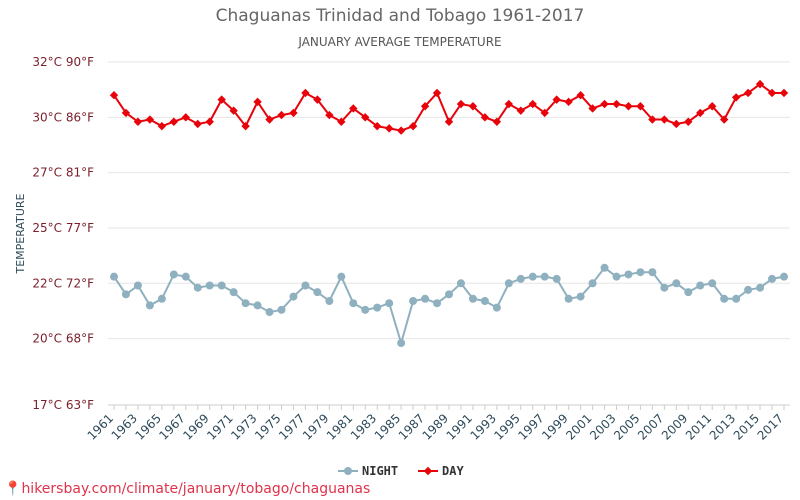 This screenshot has width=800, height=500. Describe the element at coordinates (626, 426) in the screenshot. I see `x-tick-label: 2005` at that location.